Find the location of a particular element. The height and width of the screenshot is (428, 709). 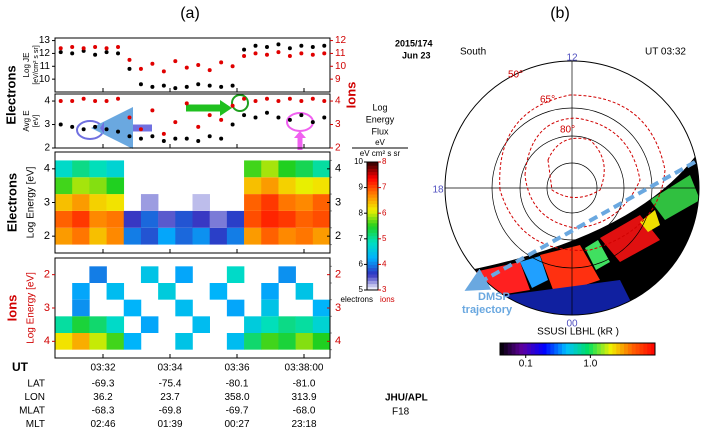

y-tick-label: 10 is located at coordinates (45, 79).